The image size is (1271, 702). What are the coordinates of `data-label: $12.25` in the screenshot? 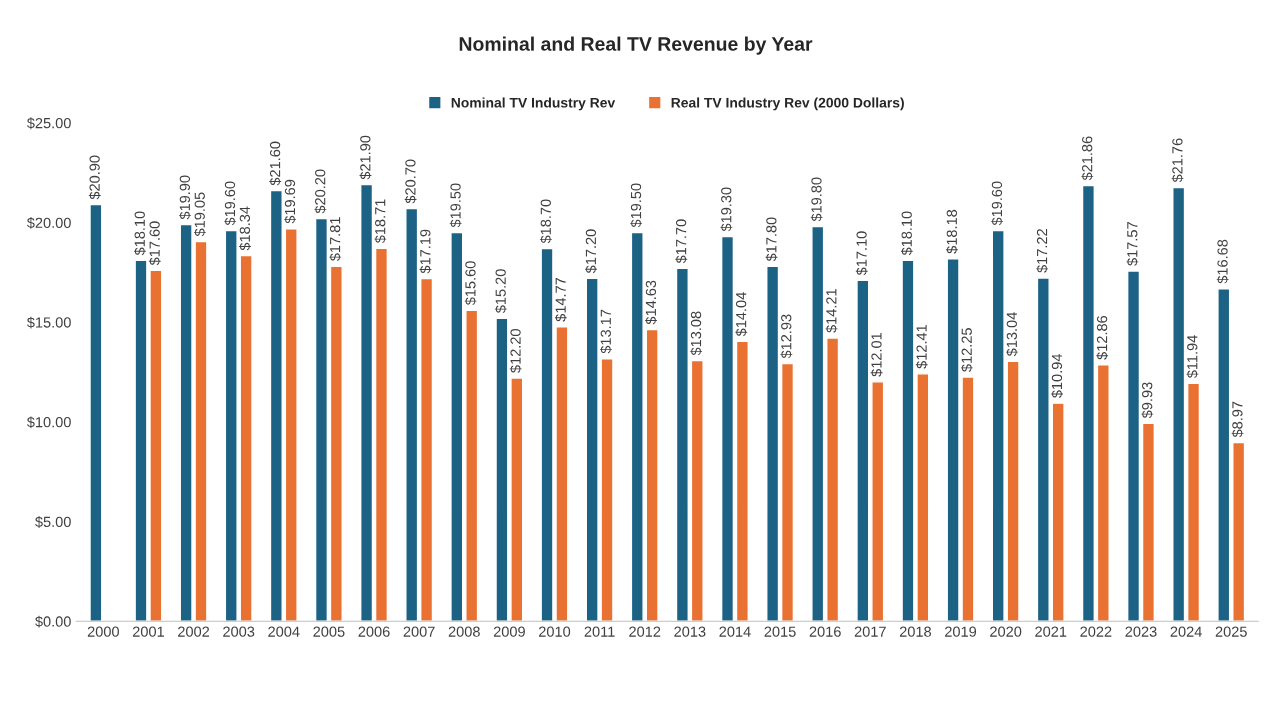 It's located at (966, 350).